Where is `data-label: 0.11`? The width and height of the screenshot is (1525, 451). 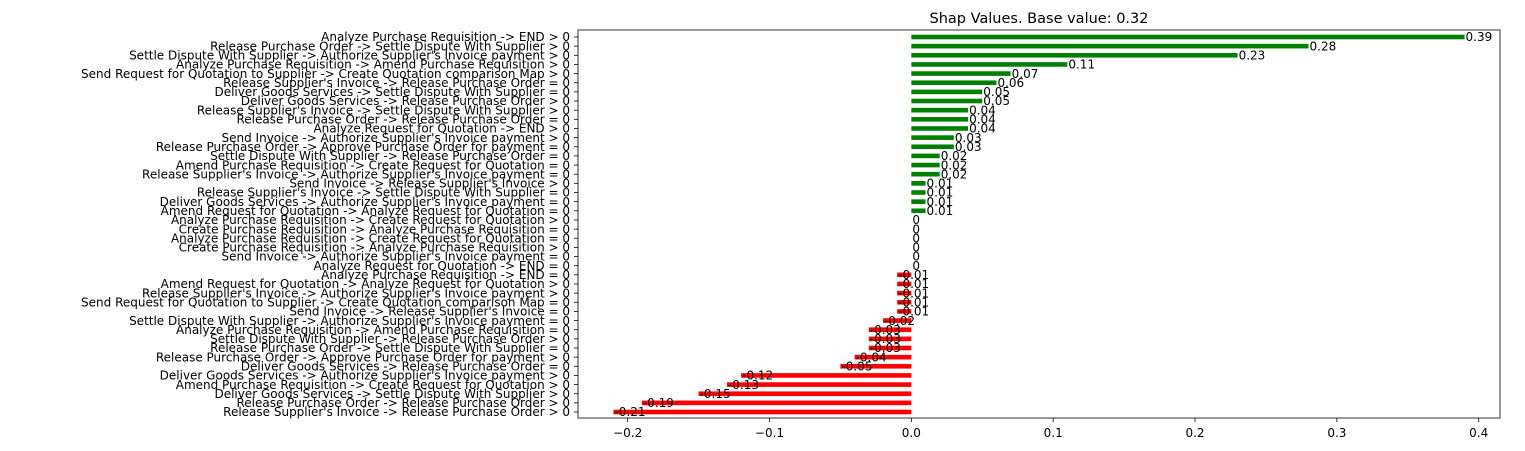
data-label: 0.11 is located at coordinates (1081, 65).